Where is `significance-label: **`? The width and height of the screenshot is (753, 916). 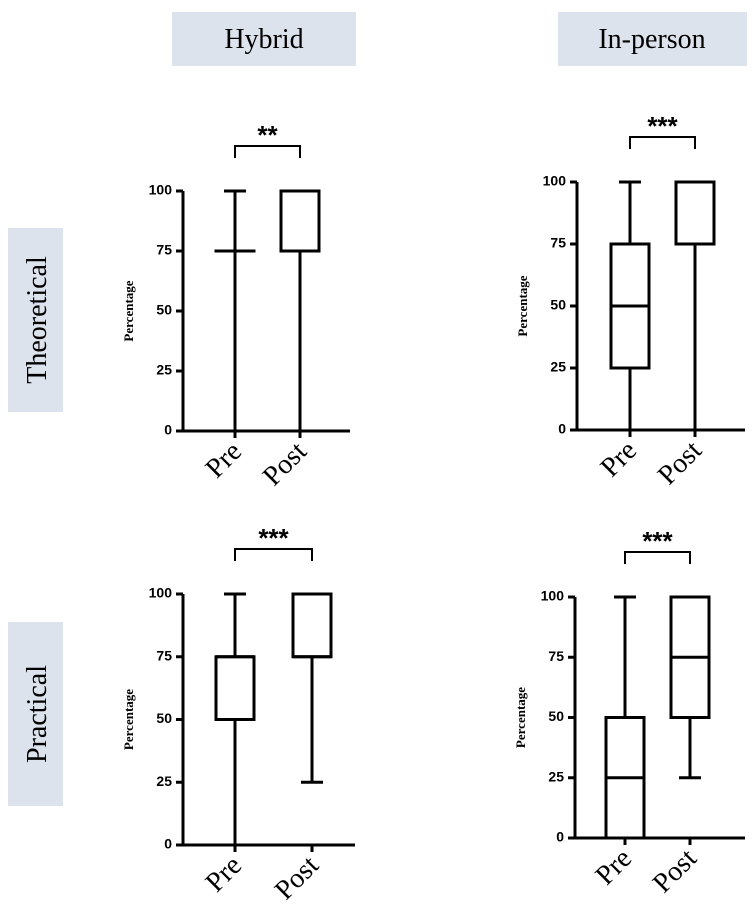 significance-label: ** is located at coordinates (267, 135).